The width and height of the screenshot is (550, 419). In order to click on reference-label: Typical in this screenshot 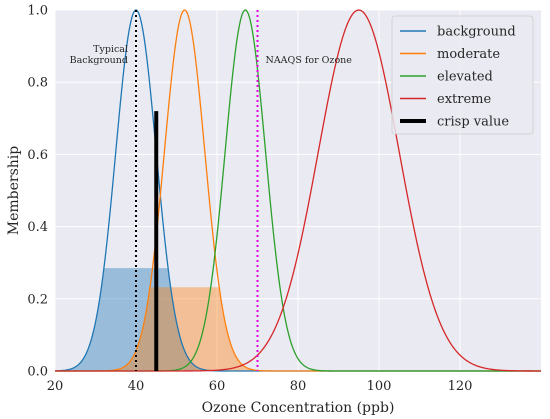, I will do `click(110, 49)`.